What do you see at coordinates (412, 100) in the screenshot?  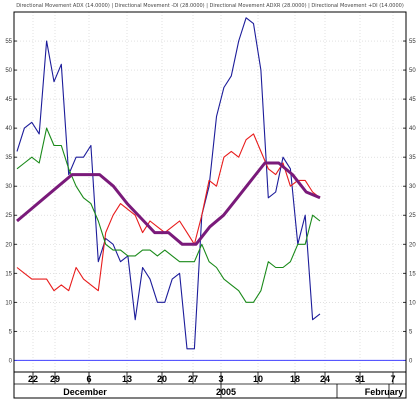 I see `y-tick-label-right: 45` at bounding box center [412, 100].